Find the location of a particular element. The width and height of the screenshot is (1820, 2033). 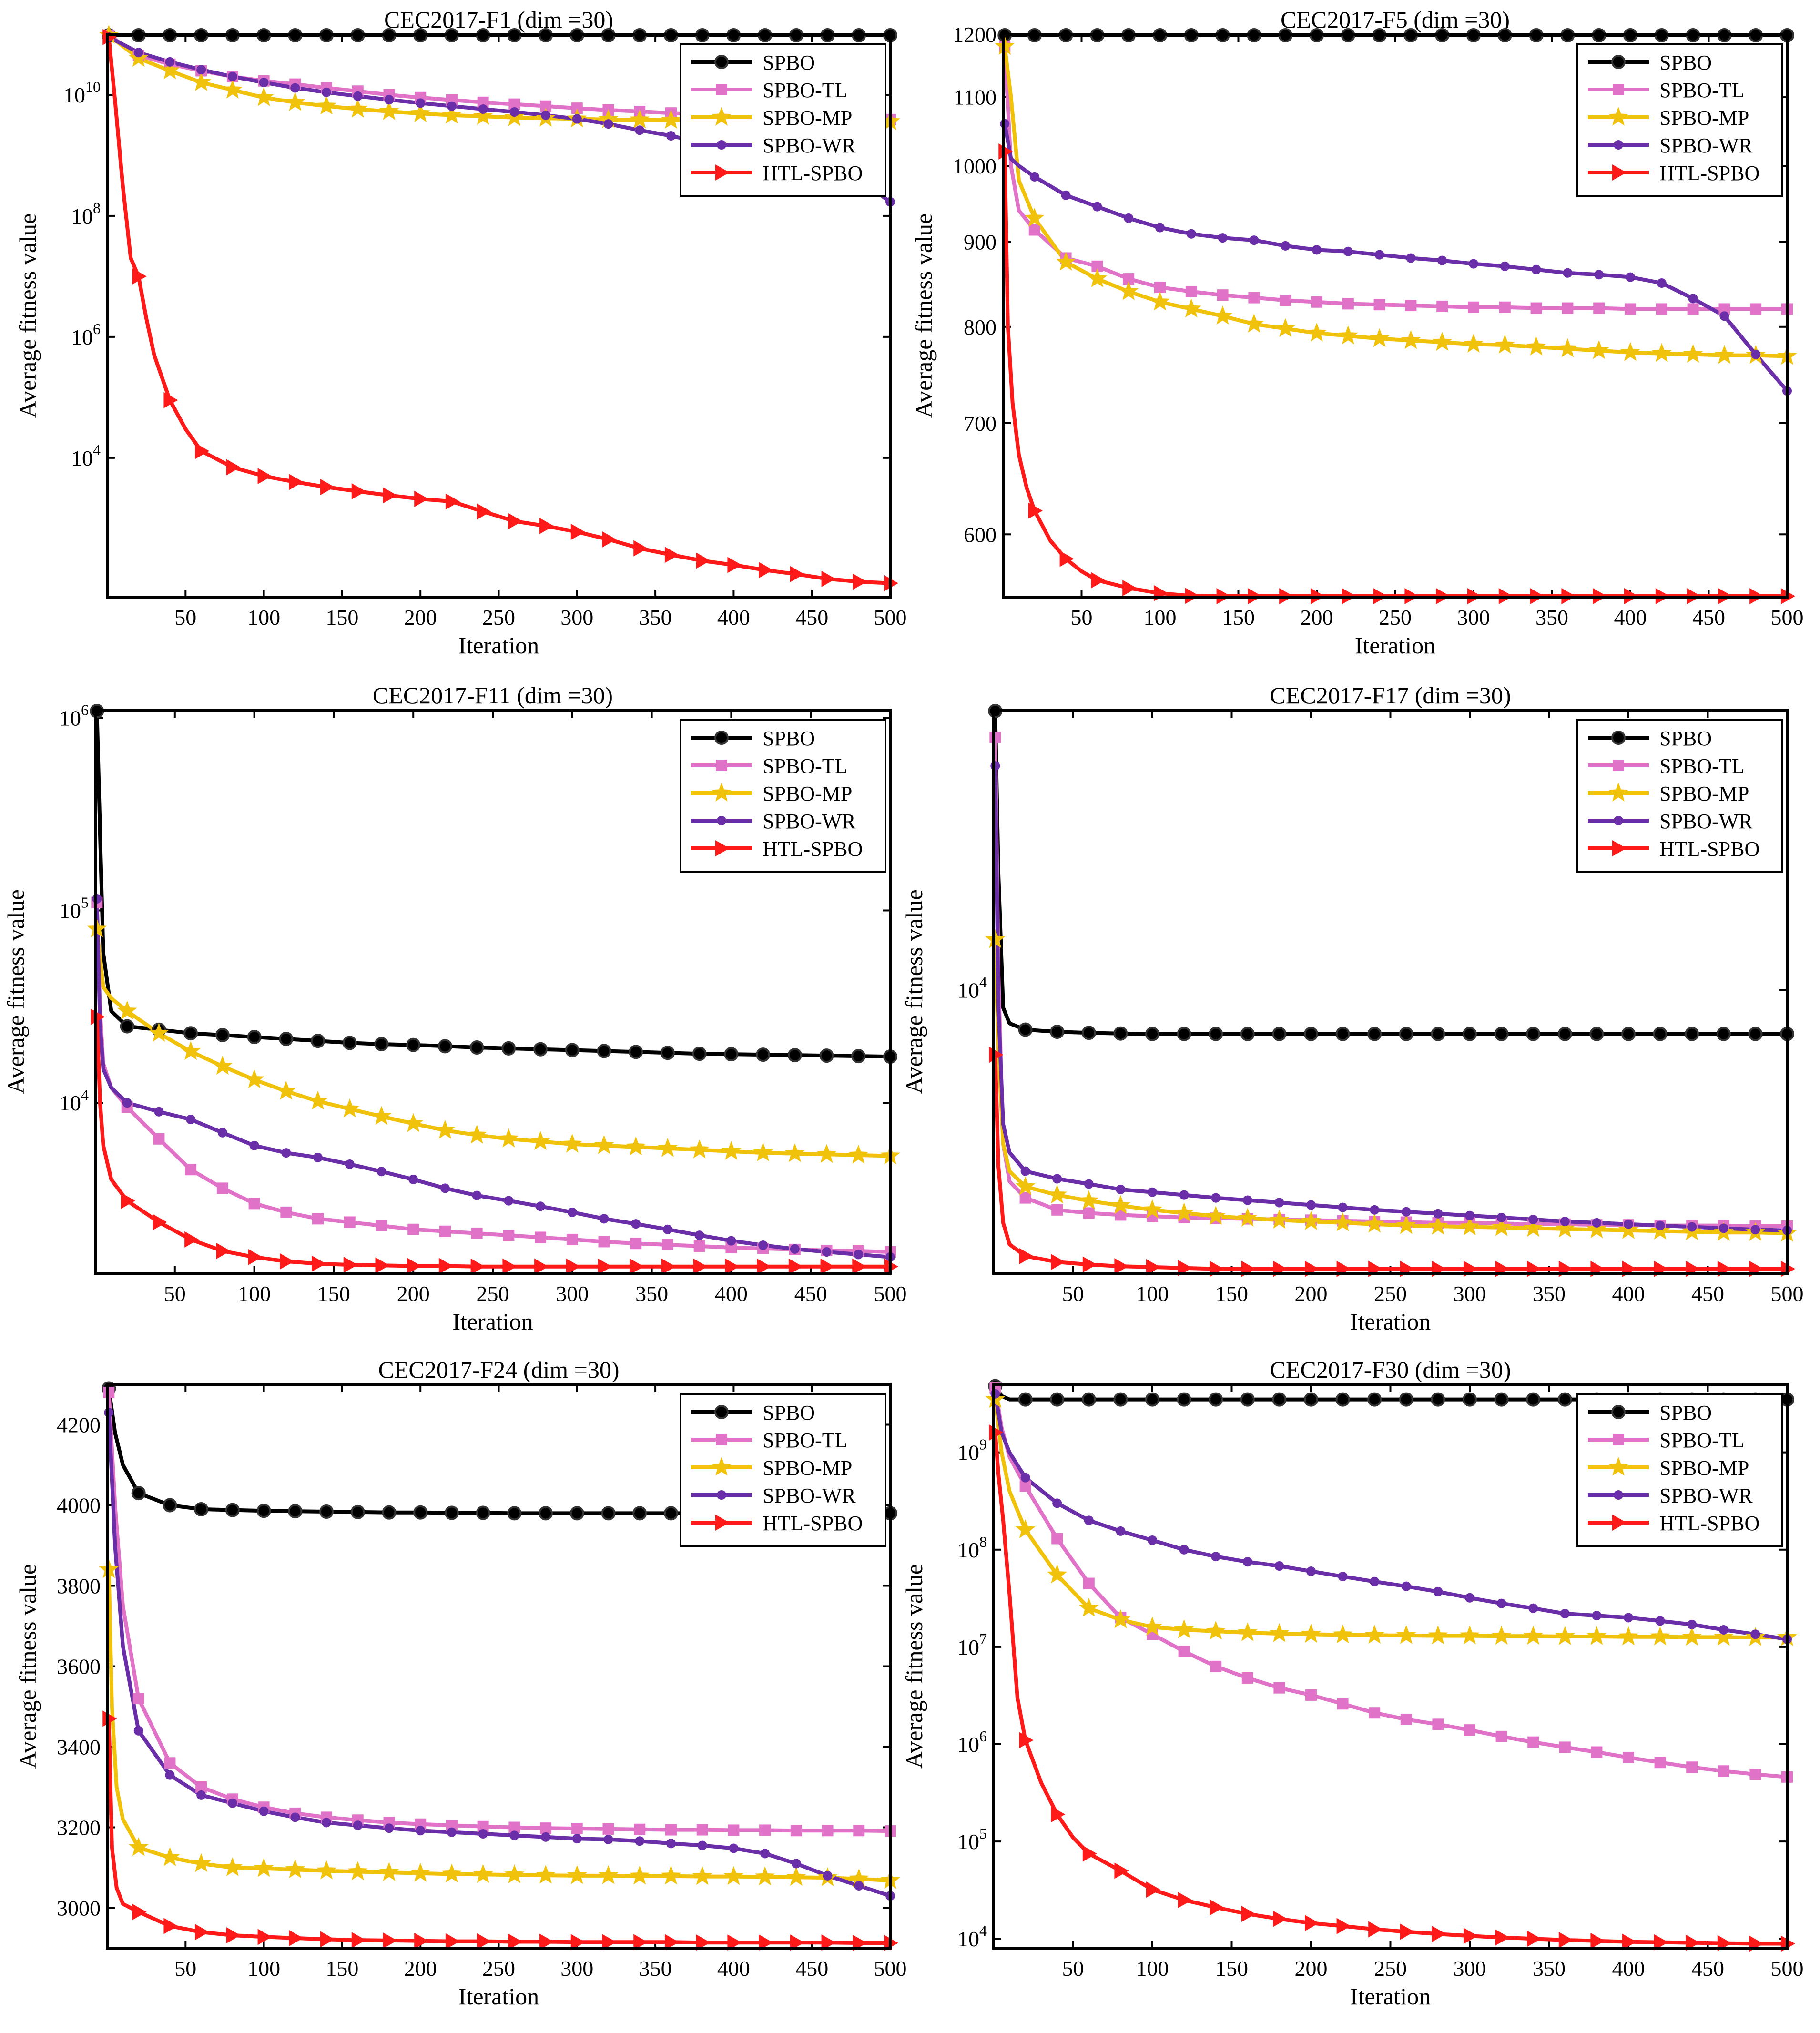

y-tick-label: 3200 is located at coordinates (79, 1828).